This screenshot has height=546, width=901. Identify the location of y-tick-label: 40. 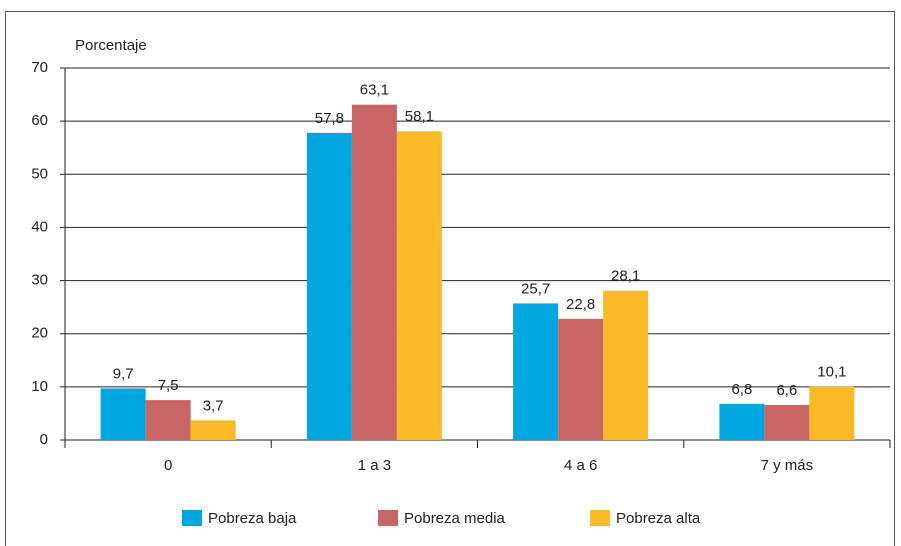
(39, 226).